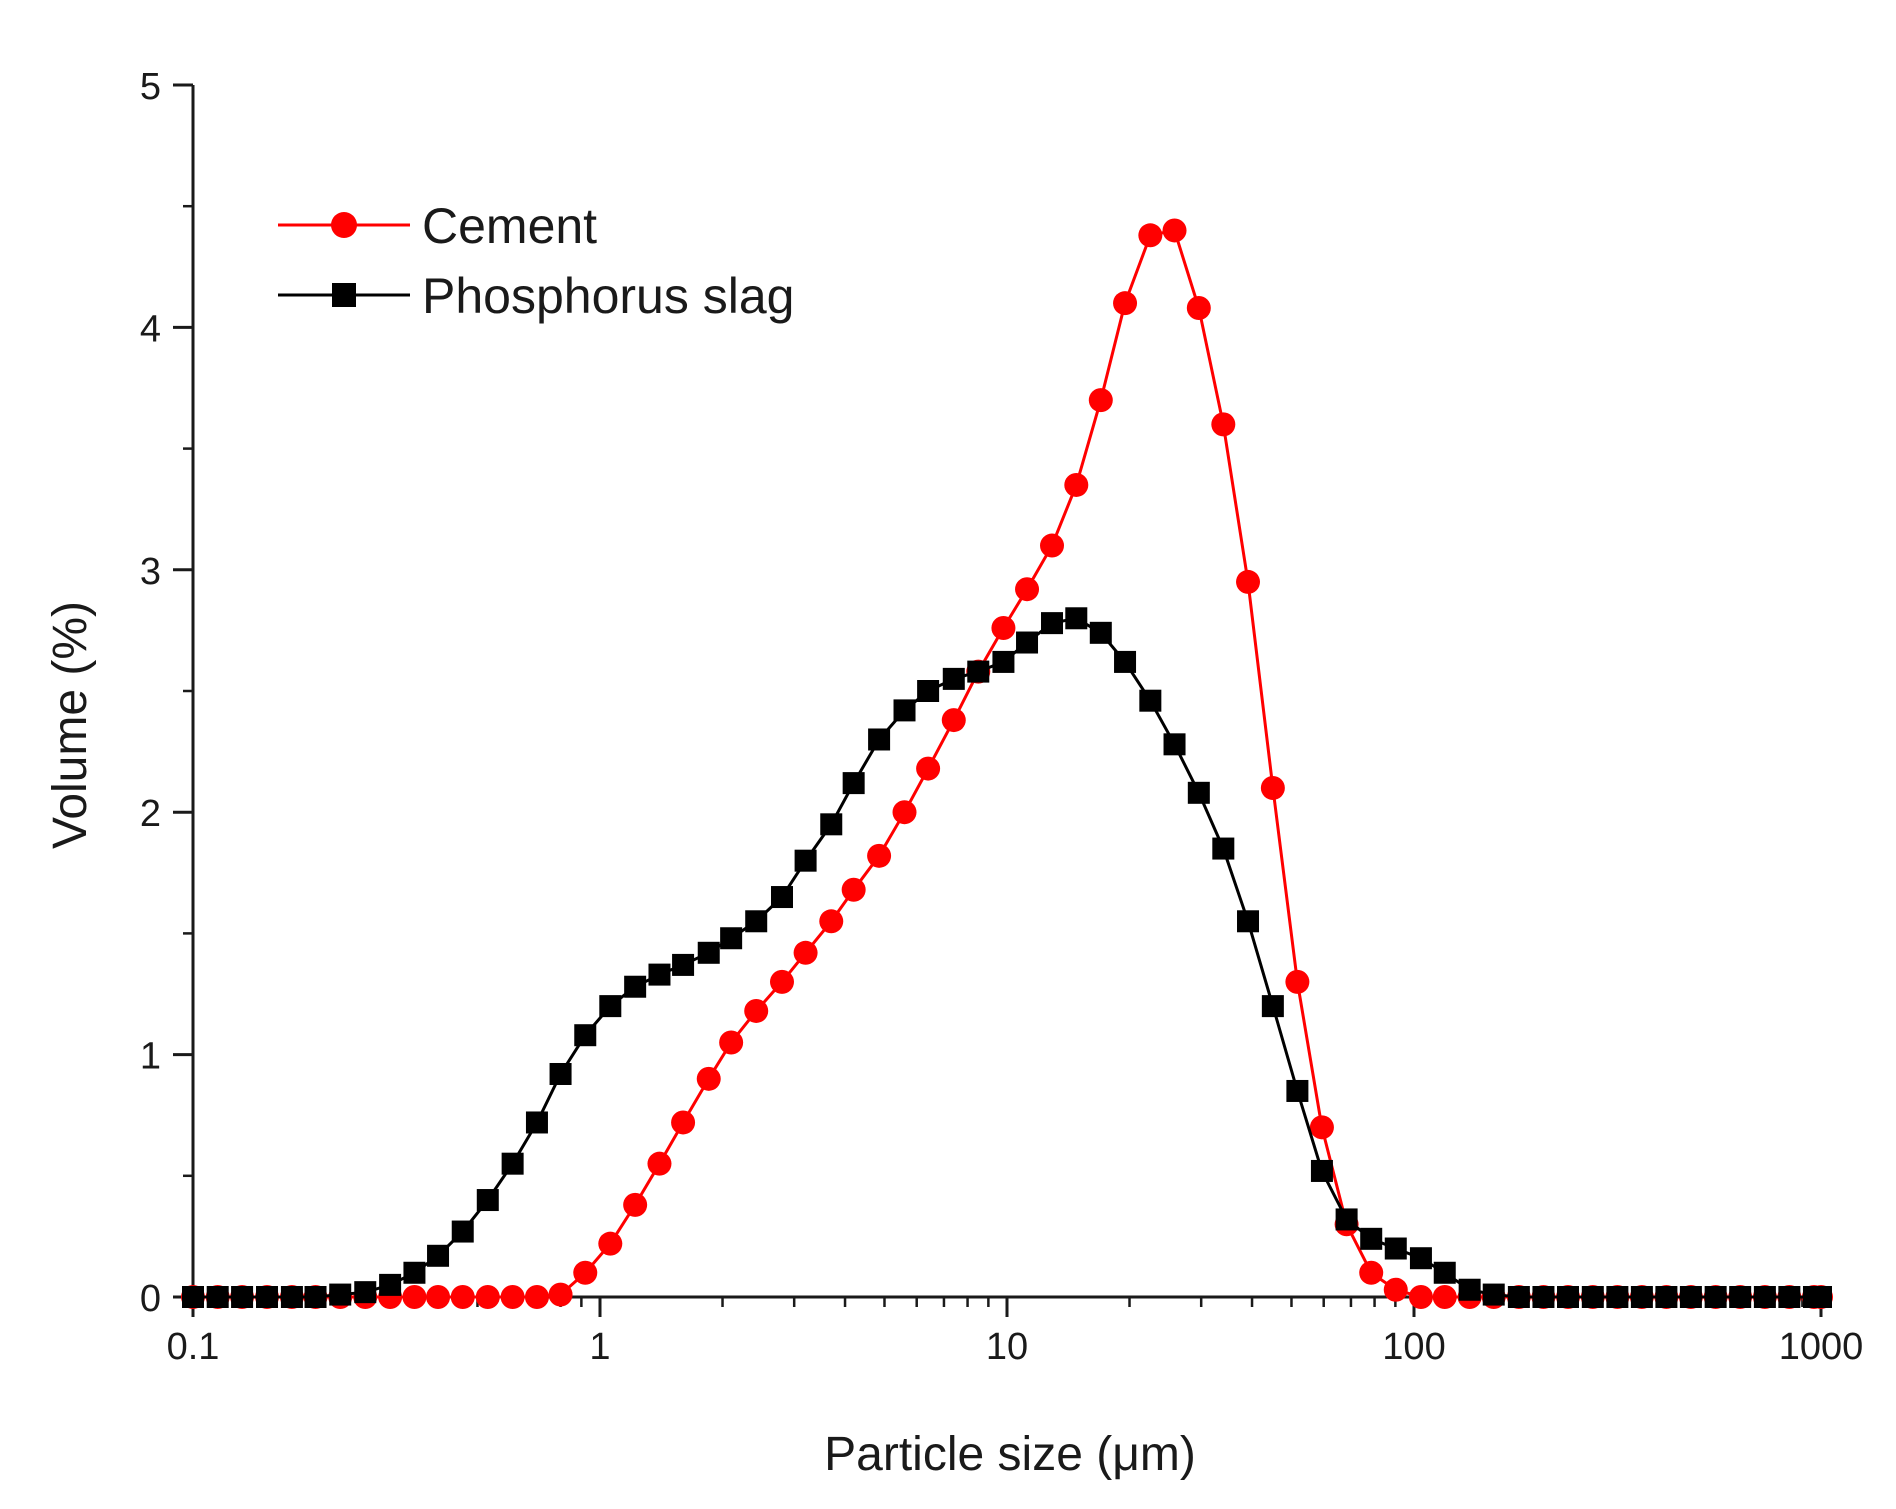 The image size is (1896, 1509). Describe the element at coordinates (1010, 1454) in the screenshot. I see `x-axis-title: Particle size (μm)` at that location.